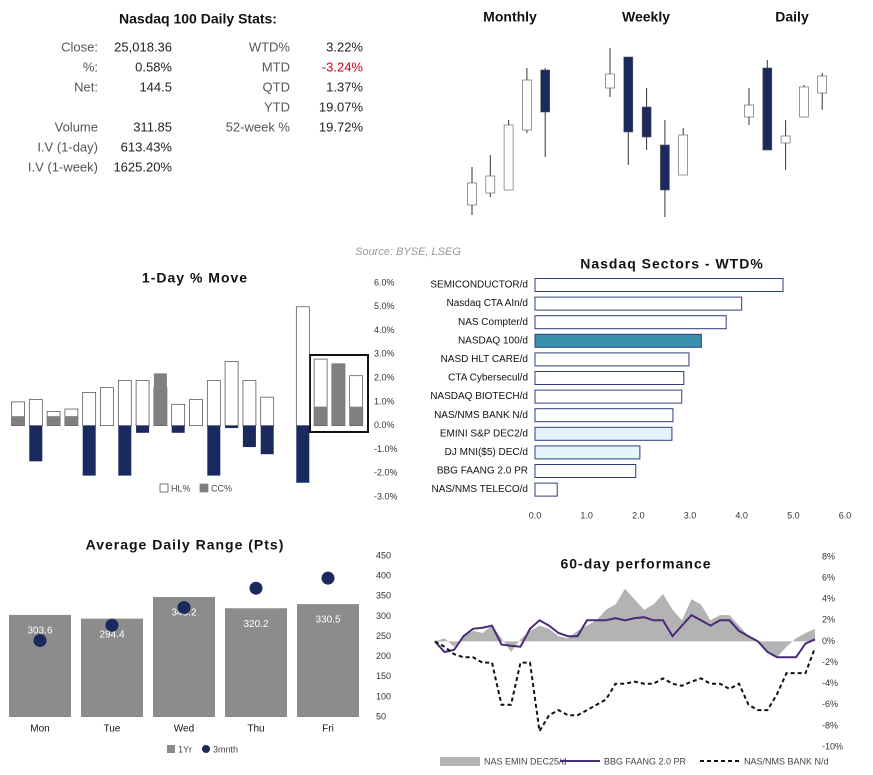 Image resolution: width=873 pixels, height=775 pixels. I want to click on legend-label: NAS EMIN DEC25/d, so click(525, 761).